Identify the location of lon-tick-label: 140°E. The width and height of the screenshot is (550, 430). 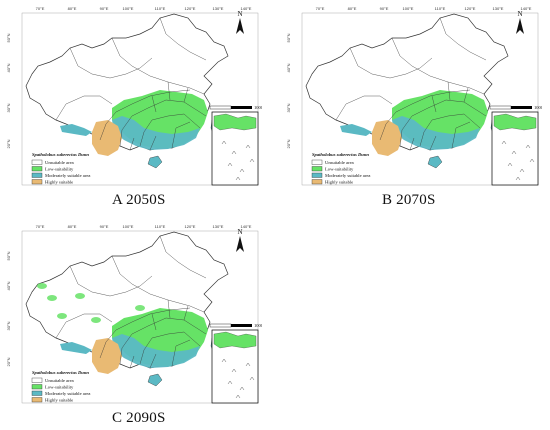
(246, 8).